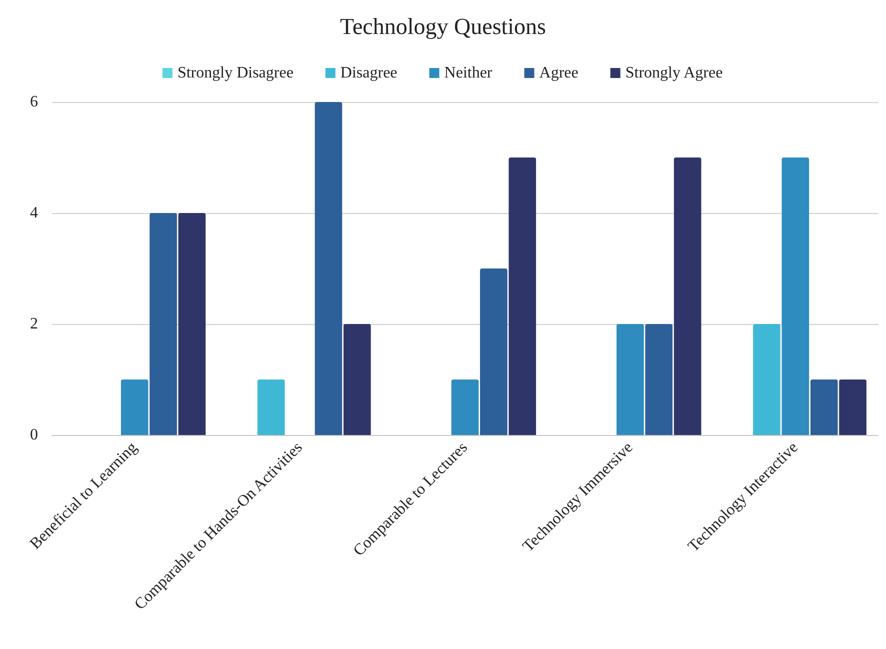 The width and height of the screenshot is (886, 649). I want to click on chart-title: Technology Questions, so click(443, 26).